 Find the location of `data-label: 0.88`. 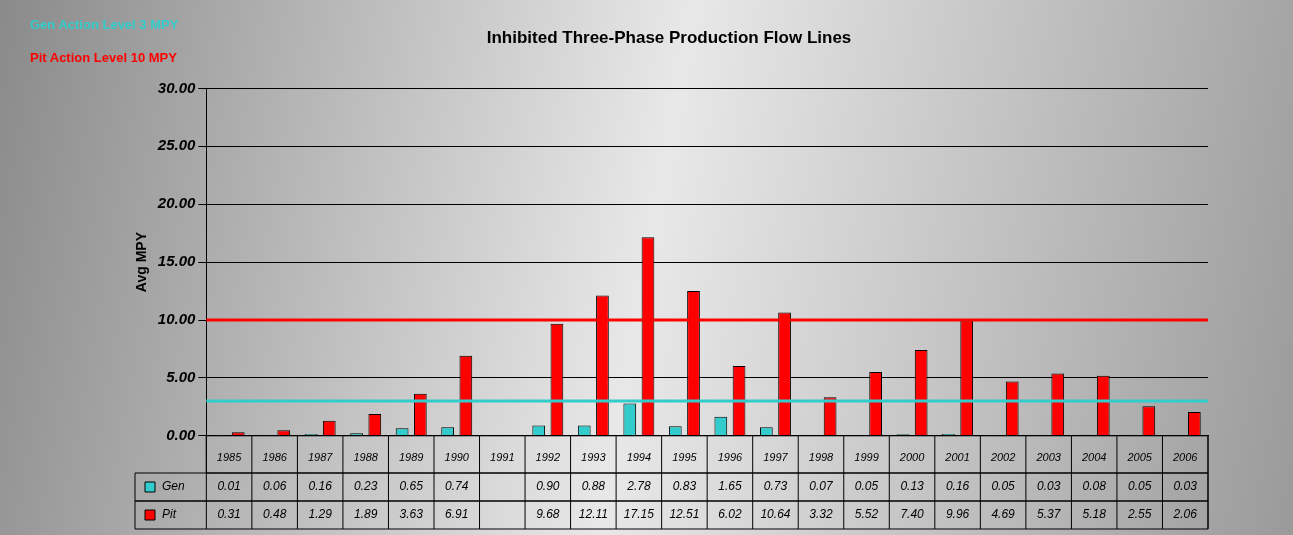

data-label: 0.88 is located at coordinates (593, 486).